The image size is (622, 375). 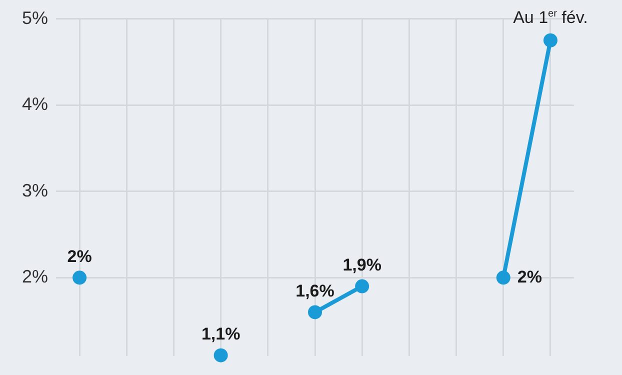 I want to click on data-label: 1,6%, so click(x=315, y=290).